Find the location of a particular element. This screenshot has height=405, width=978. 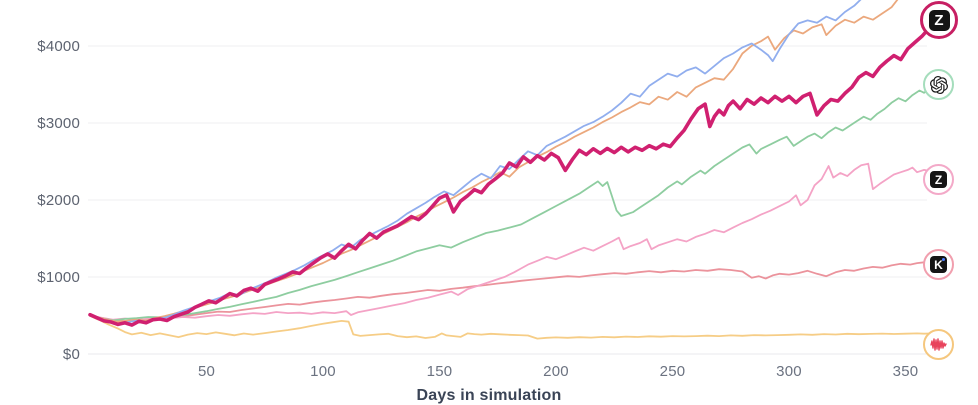

x-tick-label: 350 is located at coordinates (905, 371).